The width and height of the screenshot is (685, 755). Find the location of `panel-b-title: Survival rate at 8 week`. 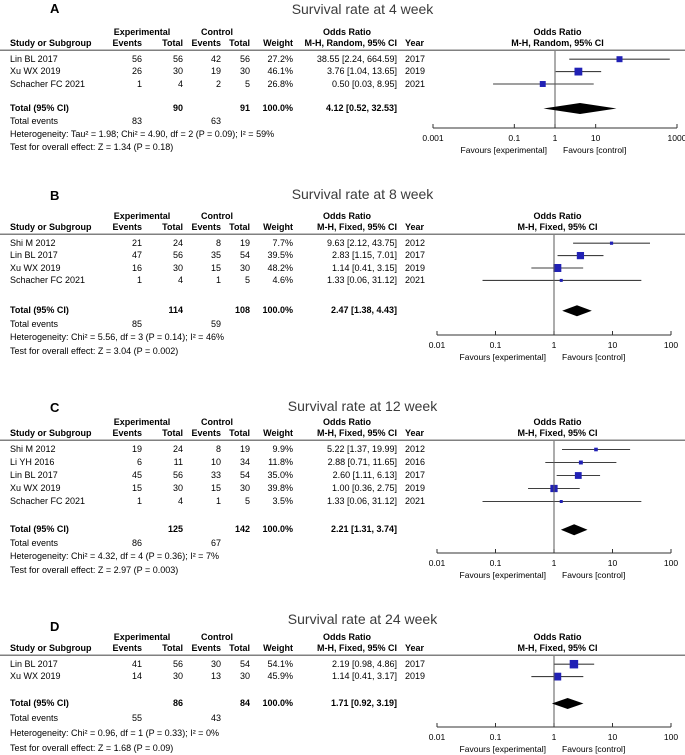

panel-b-title: Survival rate at 8 week is located at coordinates (362, 194).